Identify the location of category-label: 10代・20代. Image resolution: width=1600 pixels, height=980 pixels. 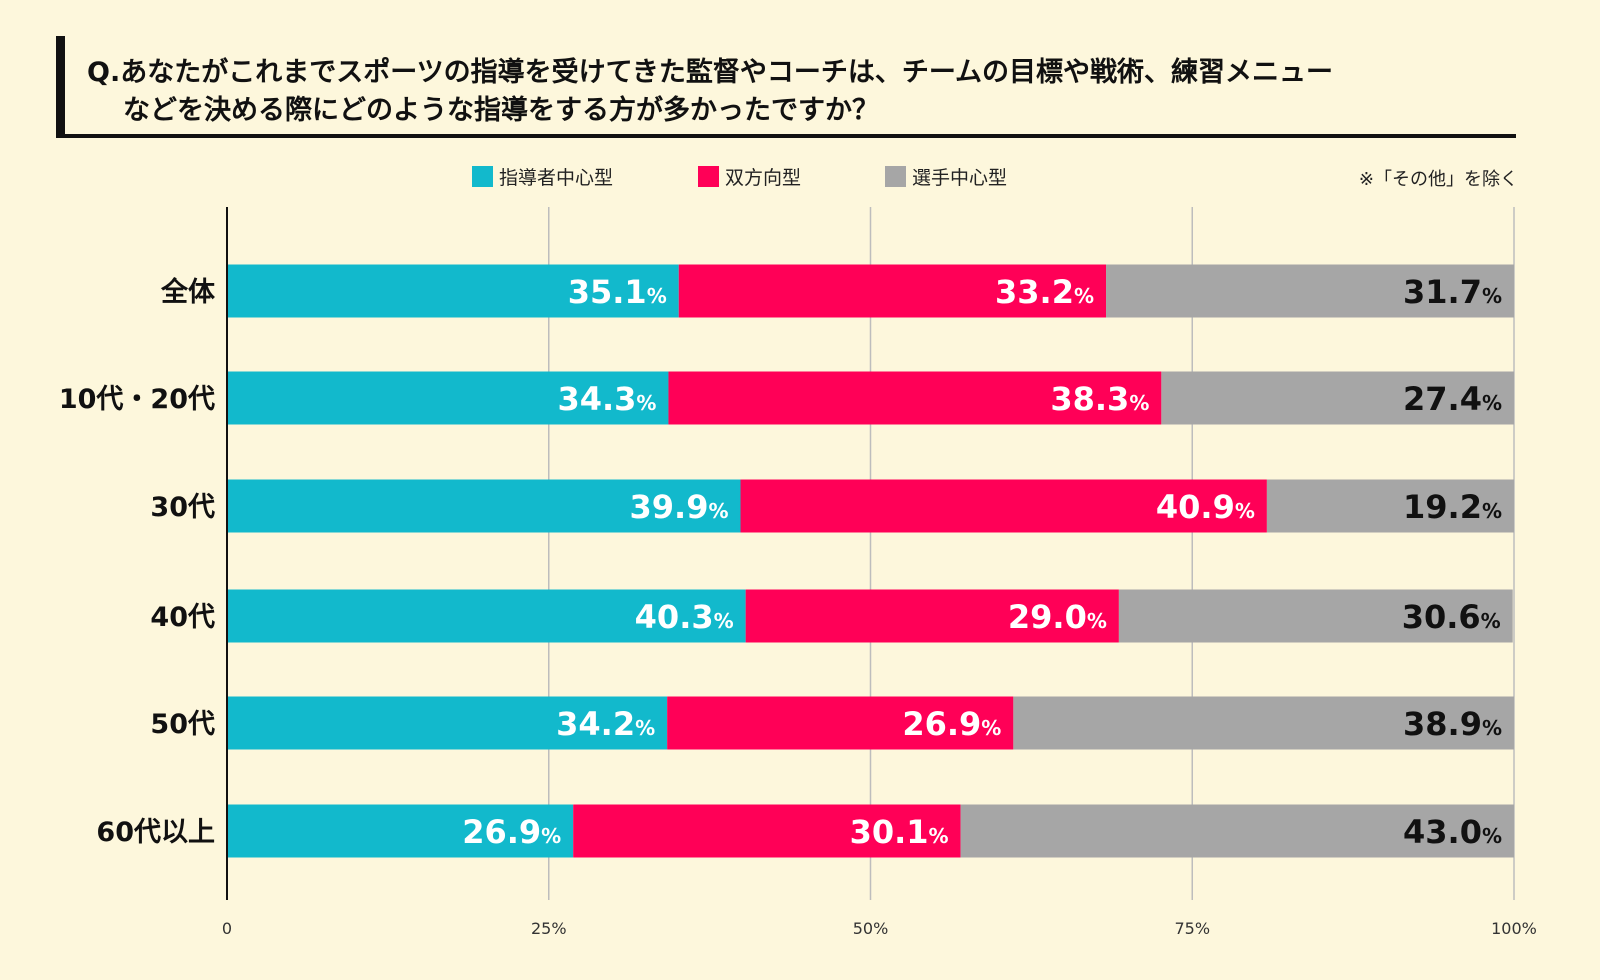
(137, 399).